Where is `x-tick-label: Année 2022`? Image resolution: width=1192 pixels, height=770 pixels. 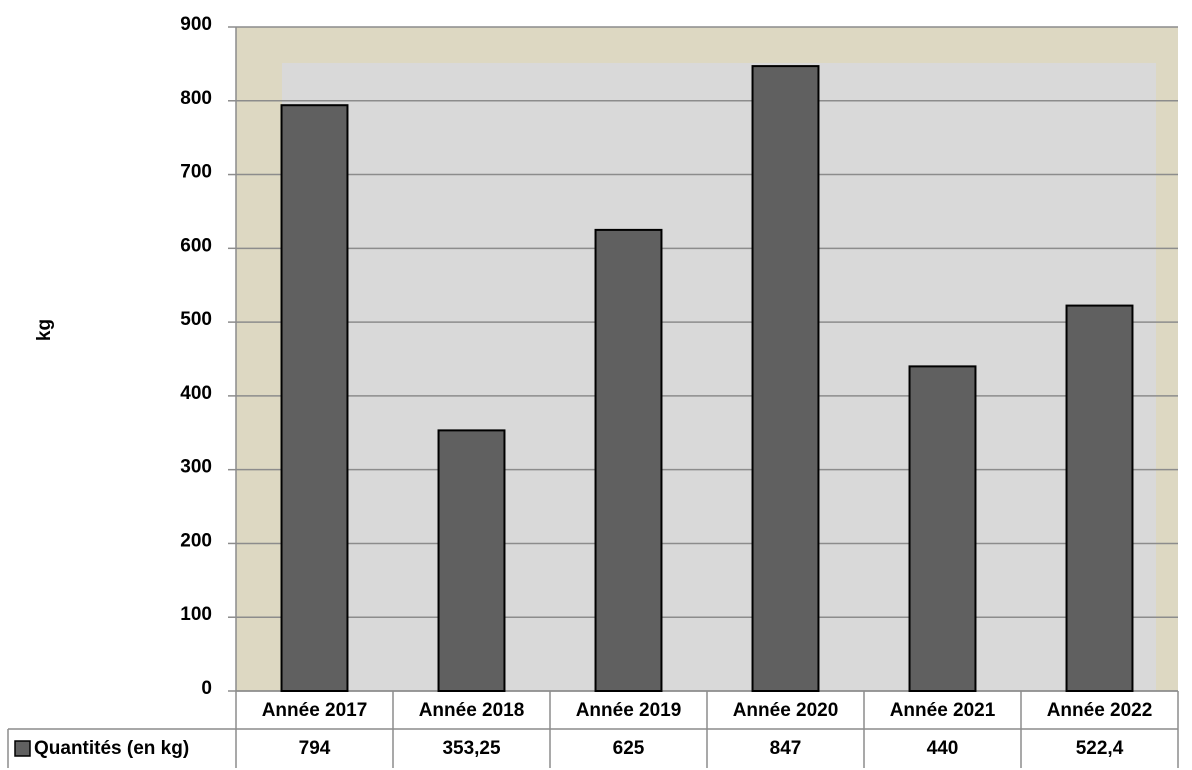 x-tick-label: Année 2022 is located at coordinates (1100, 710).